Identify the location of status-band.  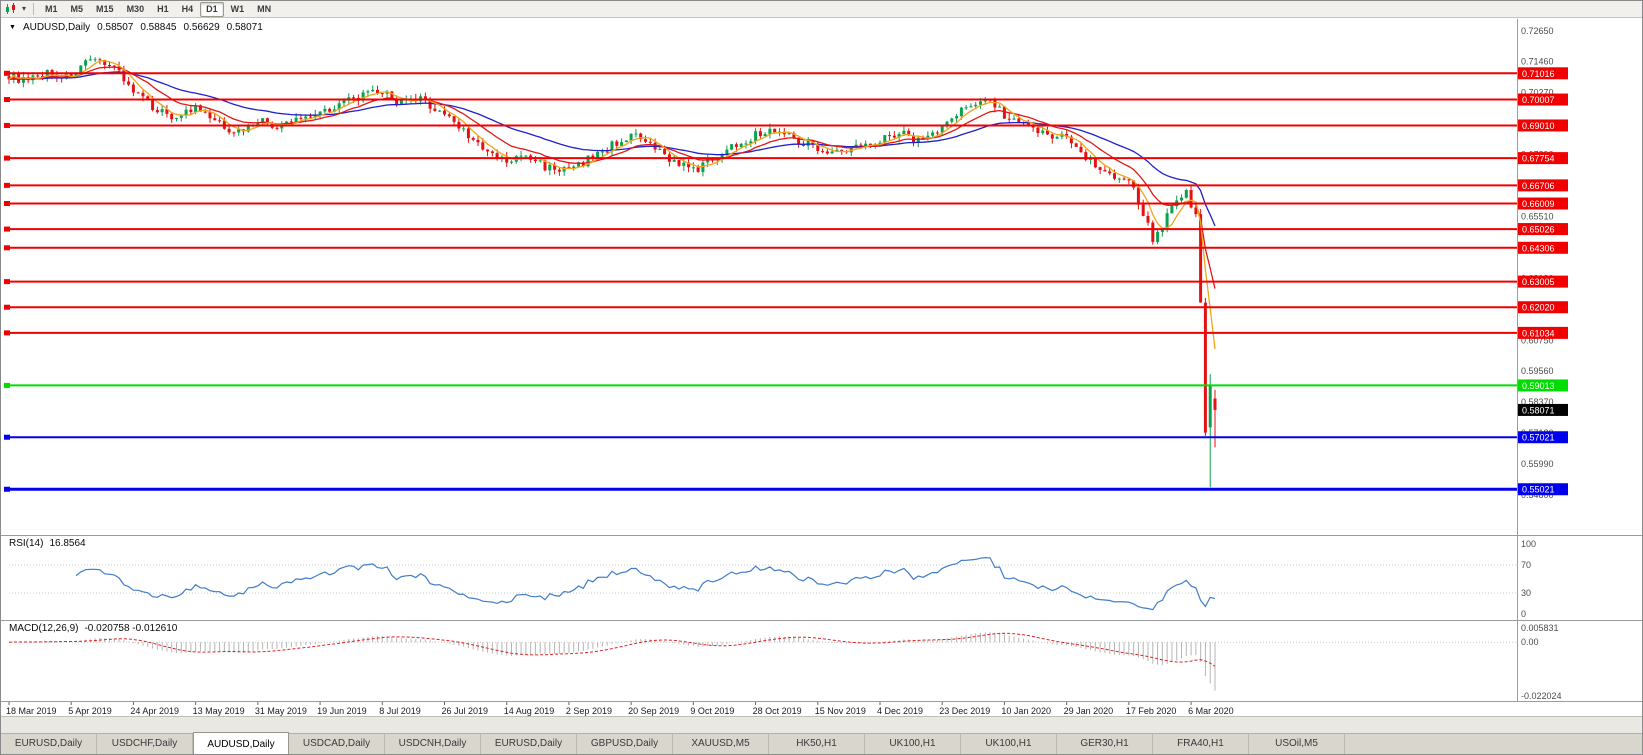
(821, 724).